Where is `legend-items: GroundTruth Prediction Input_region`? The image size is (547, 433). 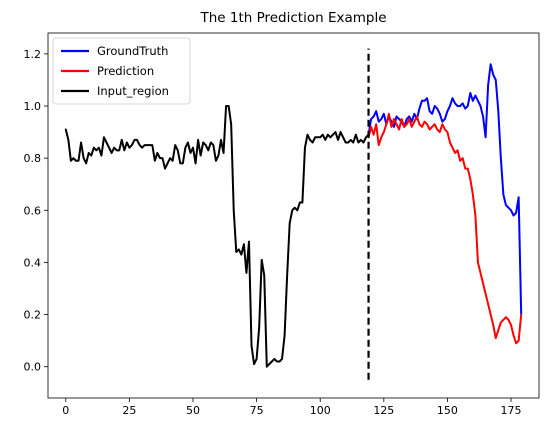 legend-items: GroundTruth Prediction Input_region is located at coordinates (115, 71).